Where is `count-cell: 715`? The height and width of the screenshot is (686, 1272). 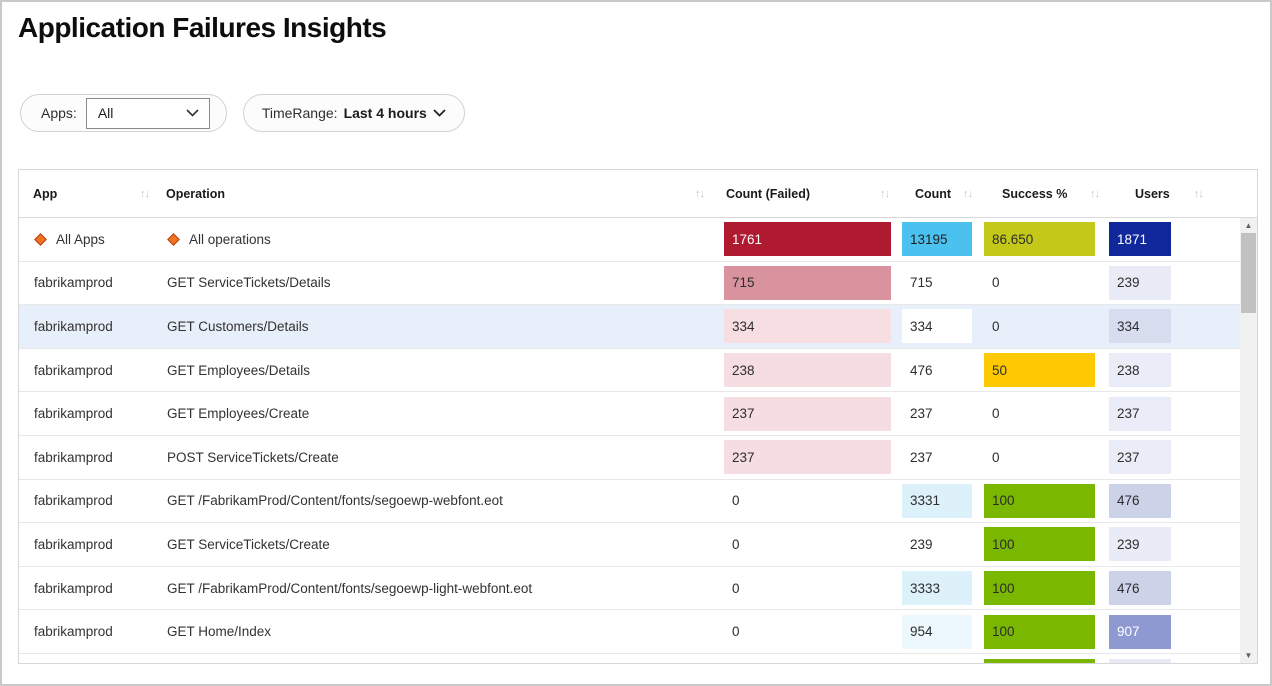
count-cell: 715 is located at coordinates (921, 283).